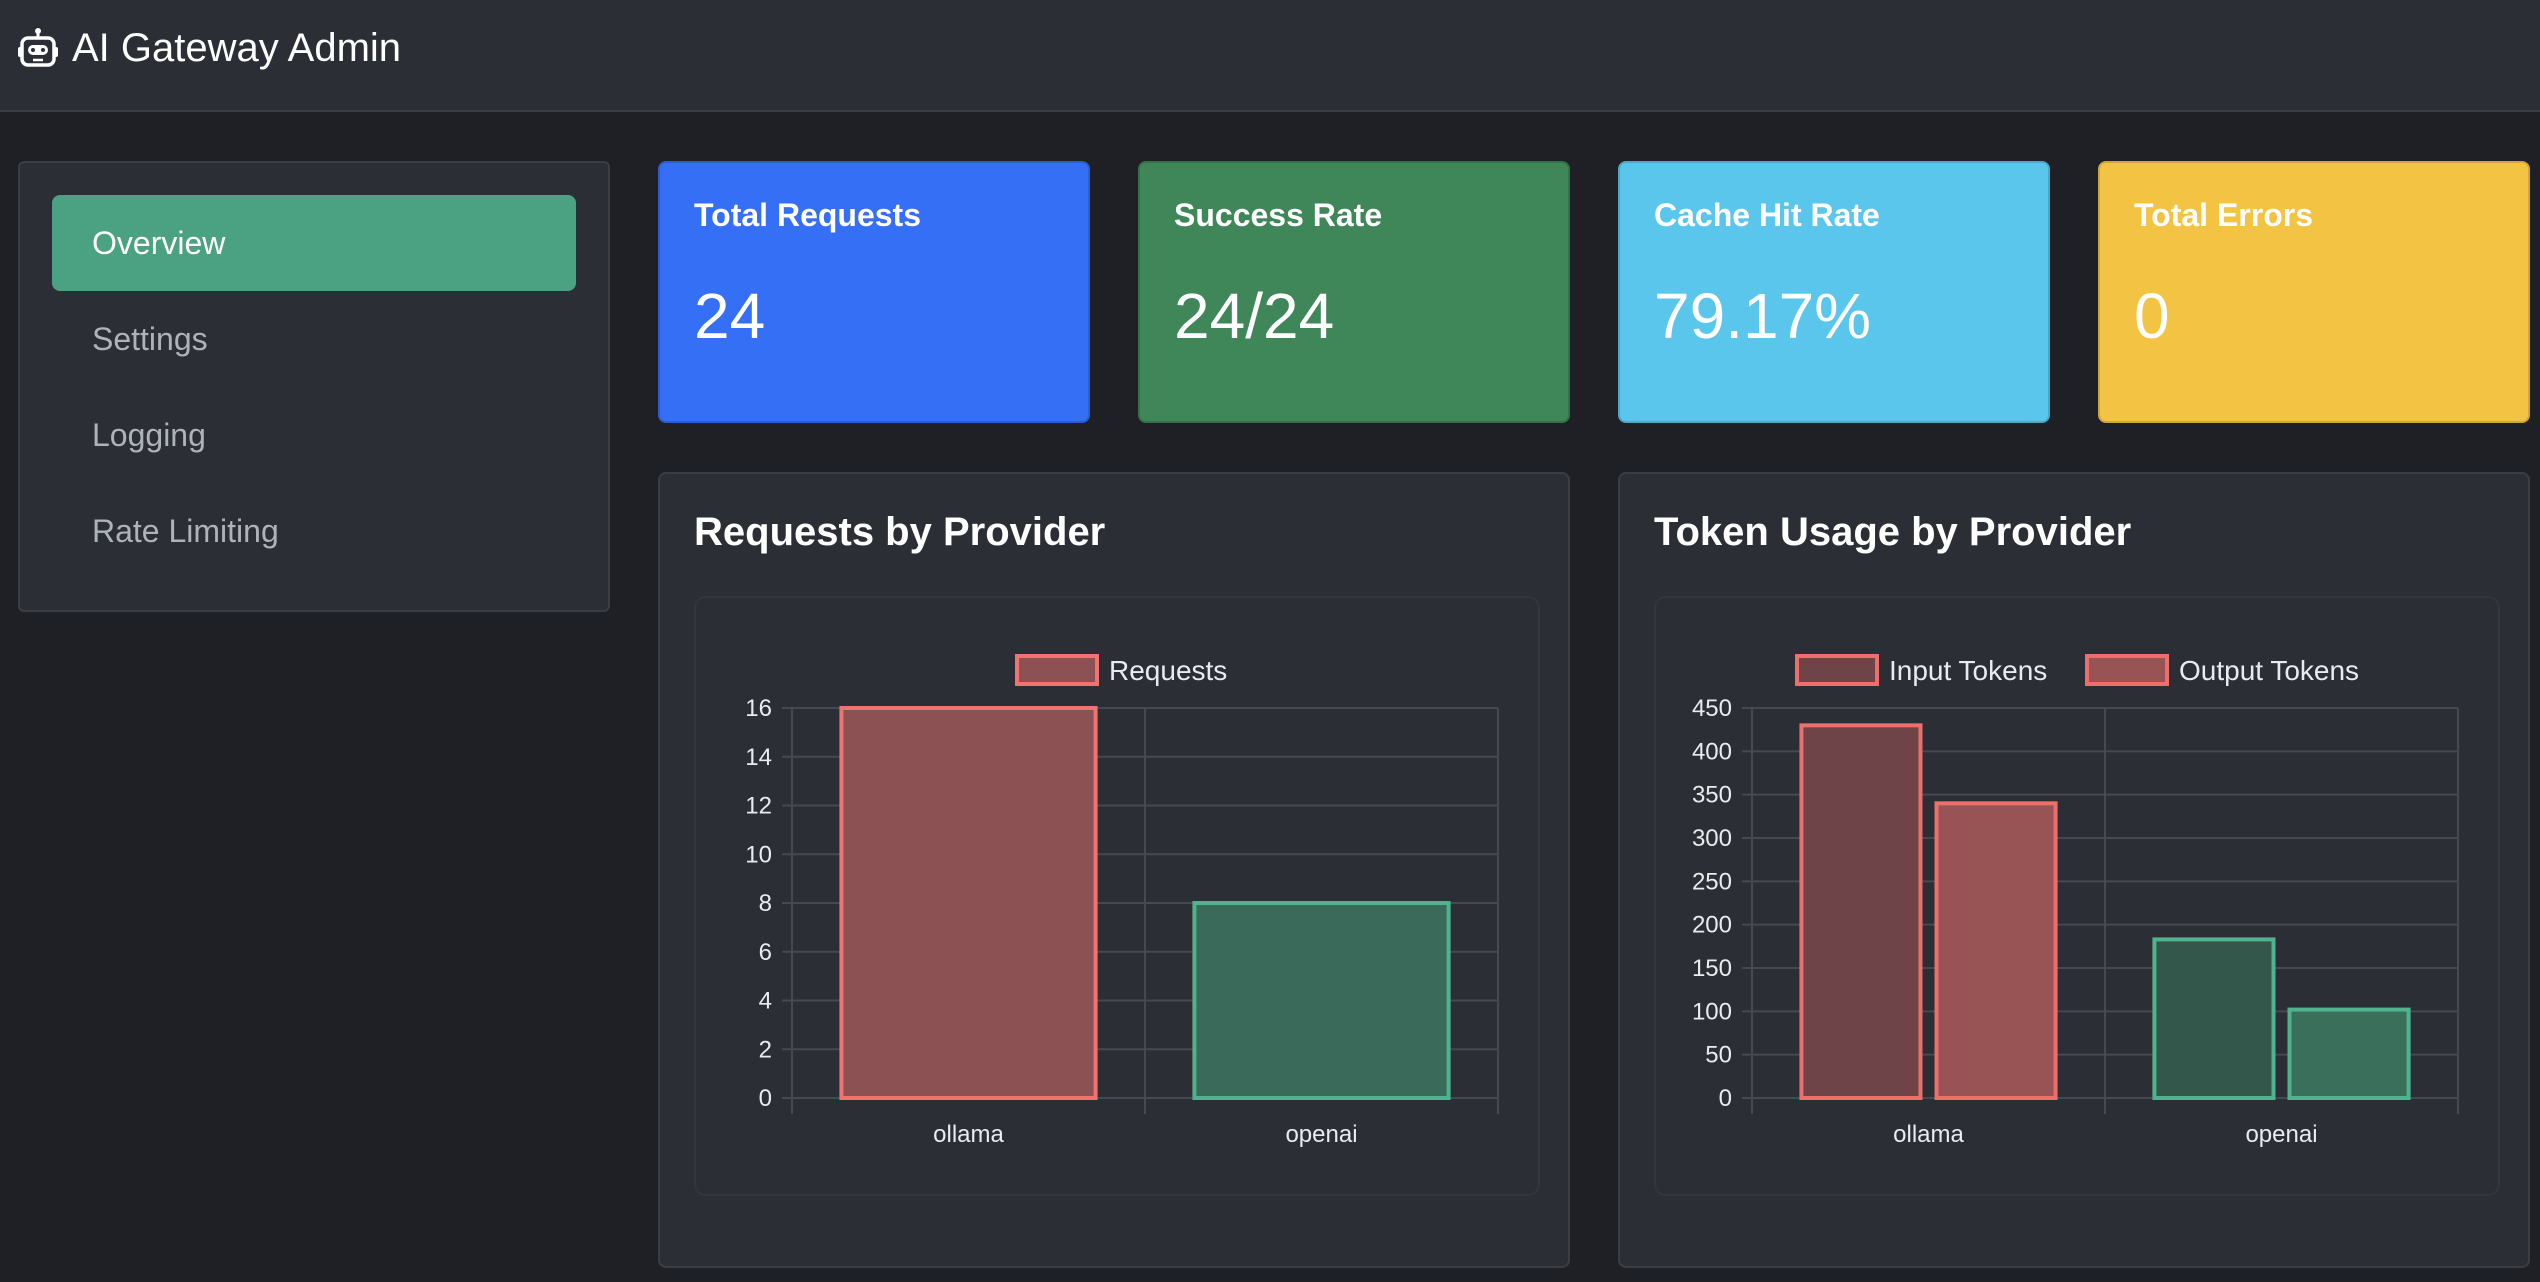 The width and height of the screenshot is (2540, 1282). Describe the element at coordinates (1968, 670) in the screenshot. I see `legend-label: Input Tokens` at that location.